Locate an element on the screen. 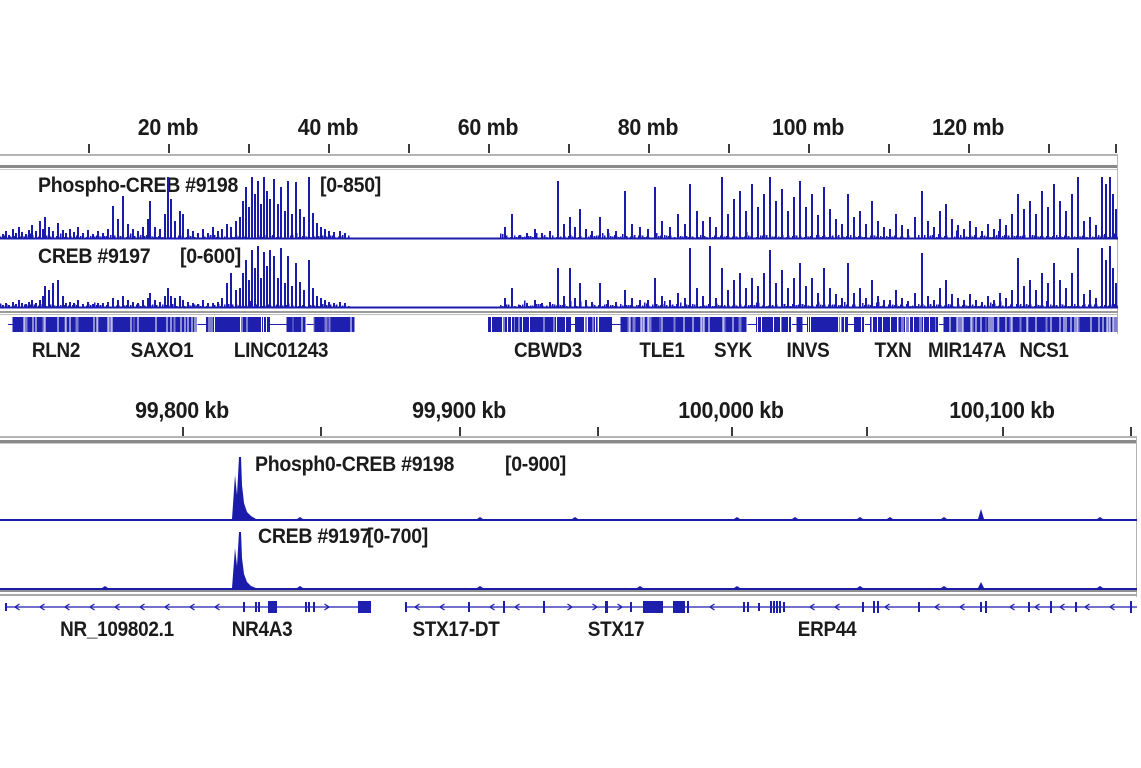  top-ruler-line is located at coordinates (559, 155).